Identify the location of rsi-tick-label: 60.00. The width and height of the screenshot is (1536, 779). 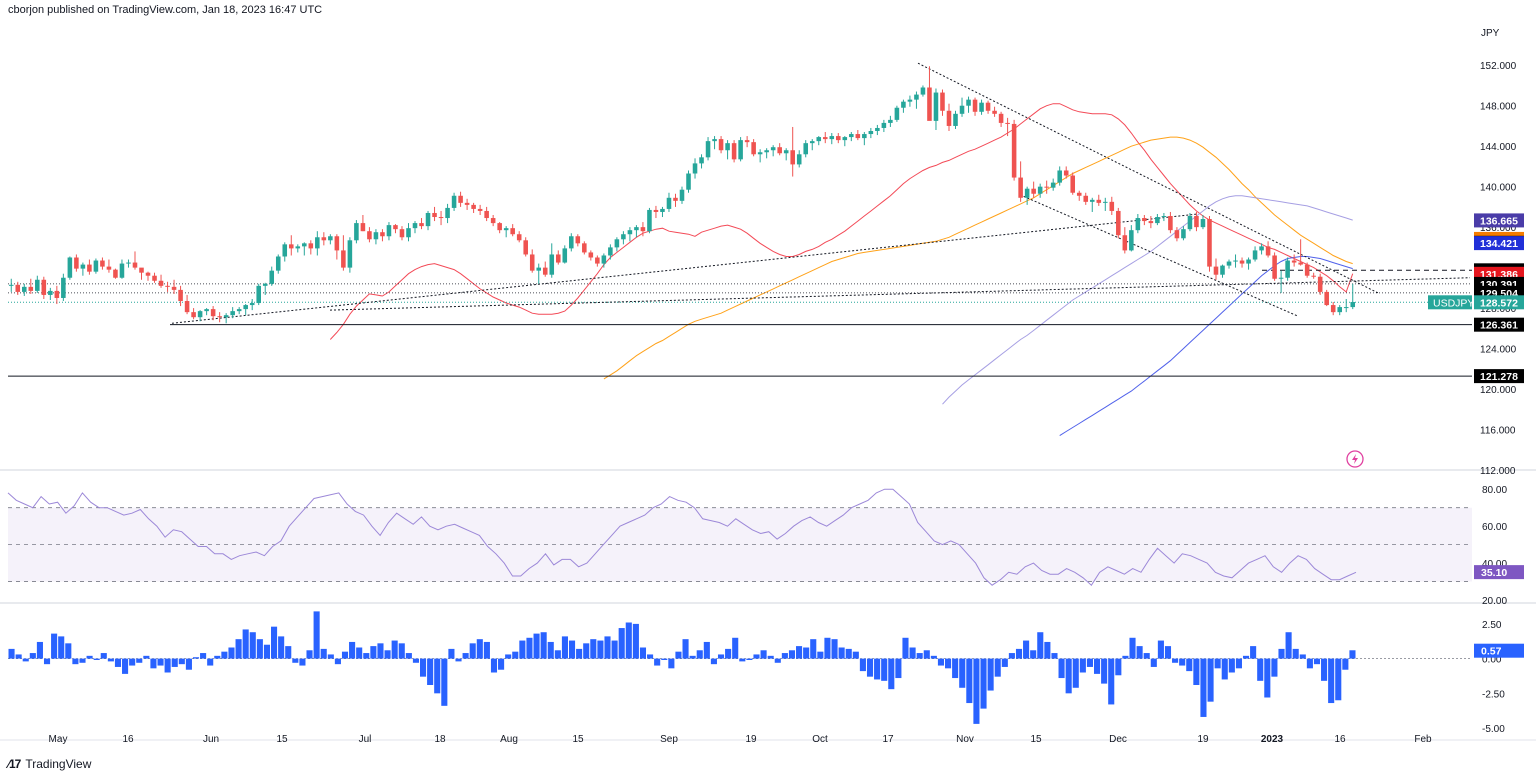
(1494, 527).